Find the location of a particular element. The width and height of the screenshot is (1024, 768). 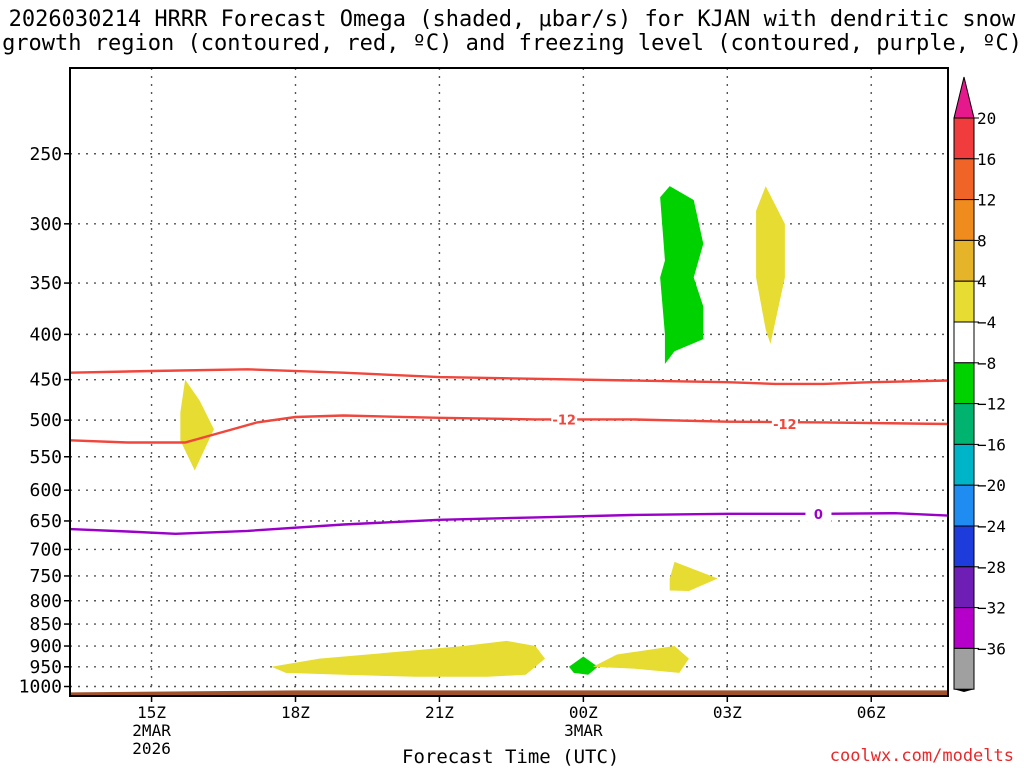

time-tick-label: 03Z is located at coordinates (727, 712).